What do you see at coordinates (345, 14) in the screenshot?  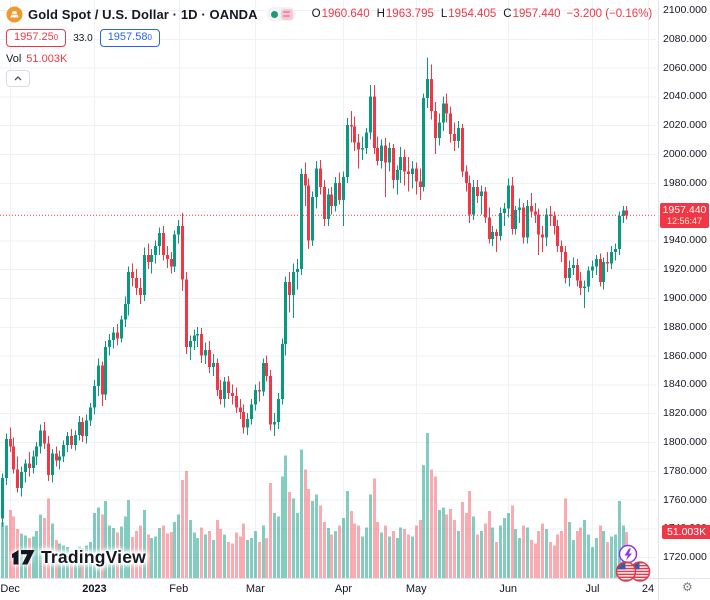 I see `open-value: 1960.640` at bounding box center [345, 14].